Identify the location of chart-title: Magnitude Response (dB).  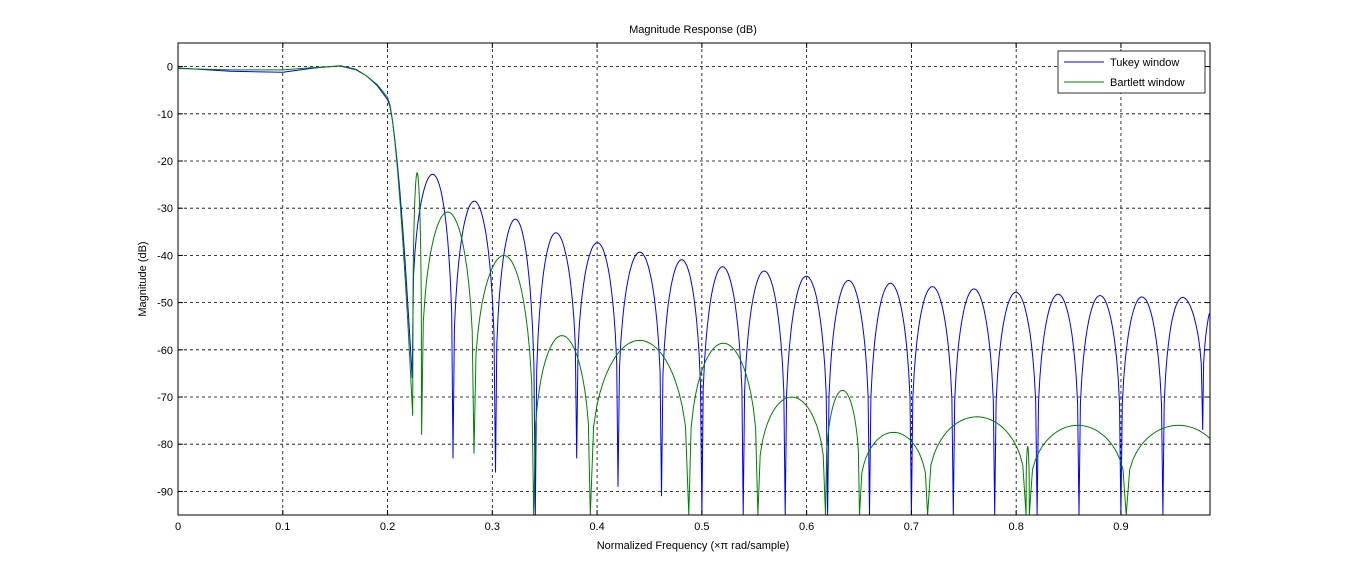
(693, 30).